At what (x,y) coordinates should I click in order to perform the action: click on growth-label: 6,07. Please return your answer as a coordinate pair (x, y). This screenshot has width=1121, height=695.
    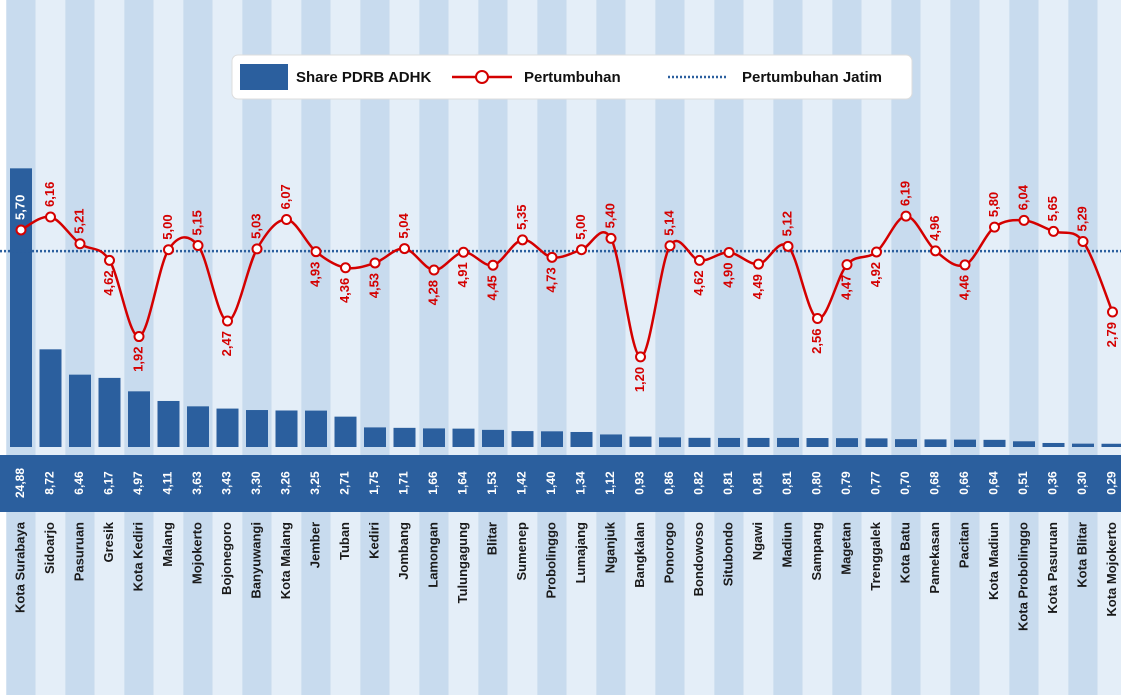
    Looking at the image, I should click on (285, 196).